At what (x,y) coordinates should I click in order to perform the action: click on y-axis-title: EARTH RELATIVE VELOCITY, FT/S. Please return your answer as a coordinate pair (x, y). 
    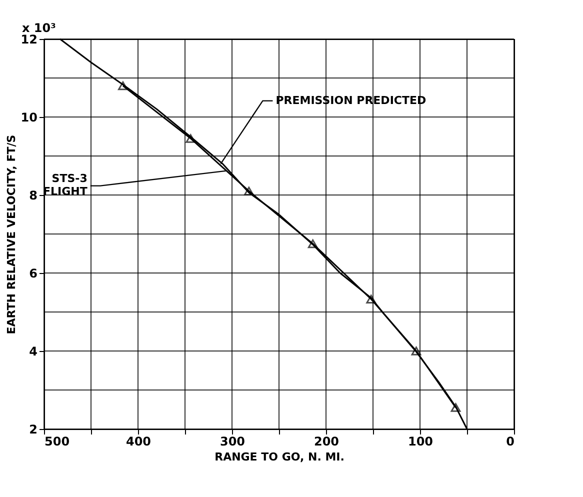
    Looking at the image, I should click on (11, 234).